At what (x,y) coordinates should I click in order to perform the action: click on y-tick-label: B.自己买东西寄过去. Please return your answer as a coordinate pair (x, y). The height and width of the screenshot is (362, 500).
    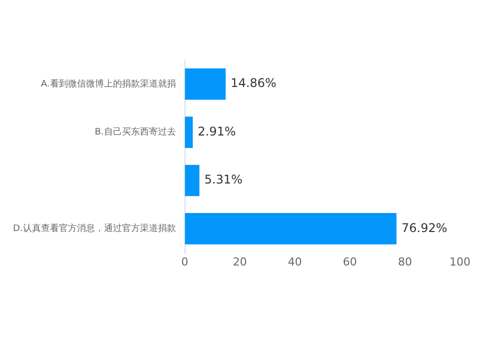
    Looking at the image, I should click on (135, 132).